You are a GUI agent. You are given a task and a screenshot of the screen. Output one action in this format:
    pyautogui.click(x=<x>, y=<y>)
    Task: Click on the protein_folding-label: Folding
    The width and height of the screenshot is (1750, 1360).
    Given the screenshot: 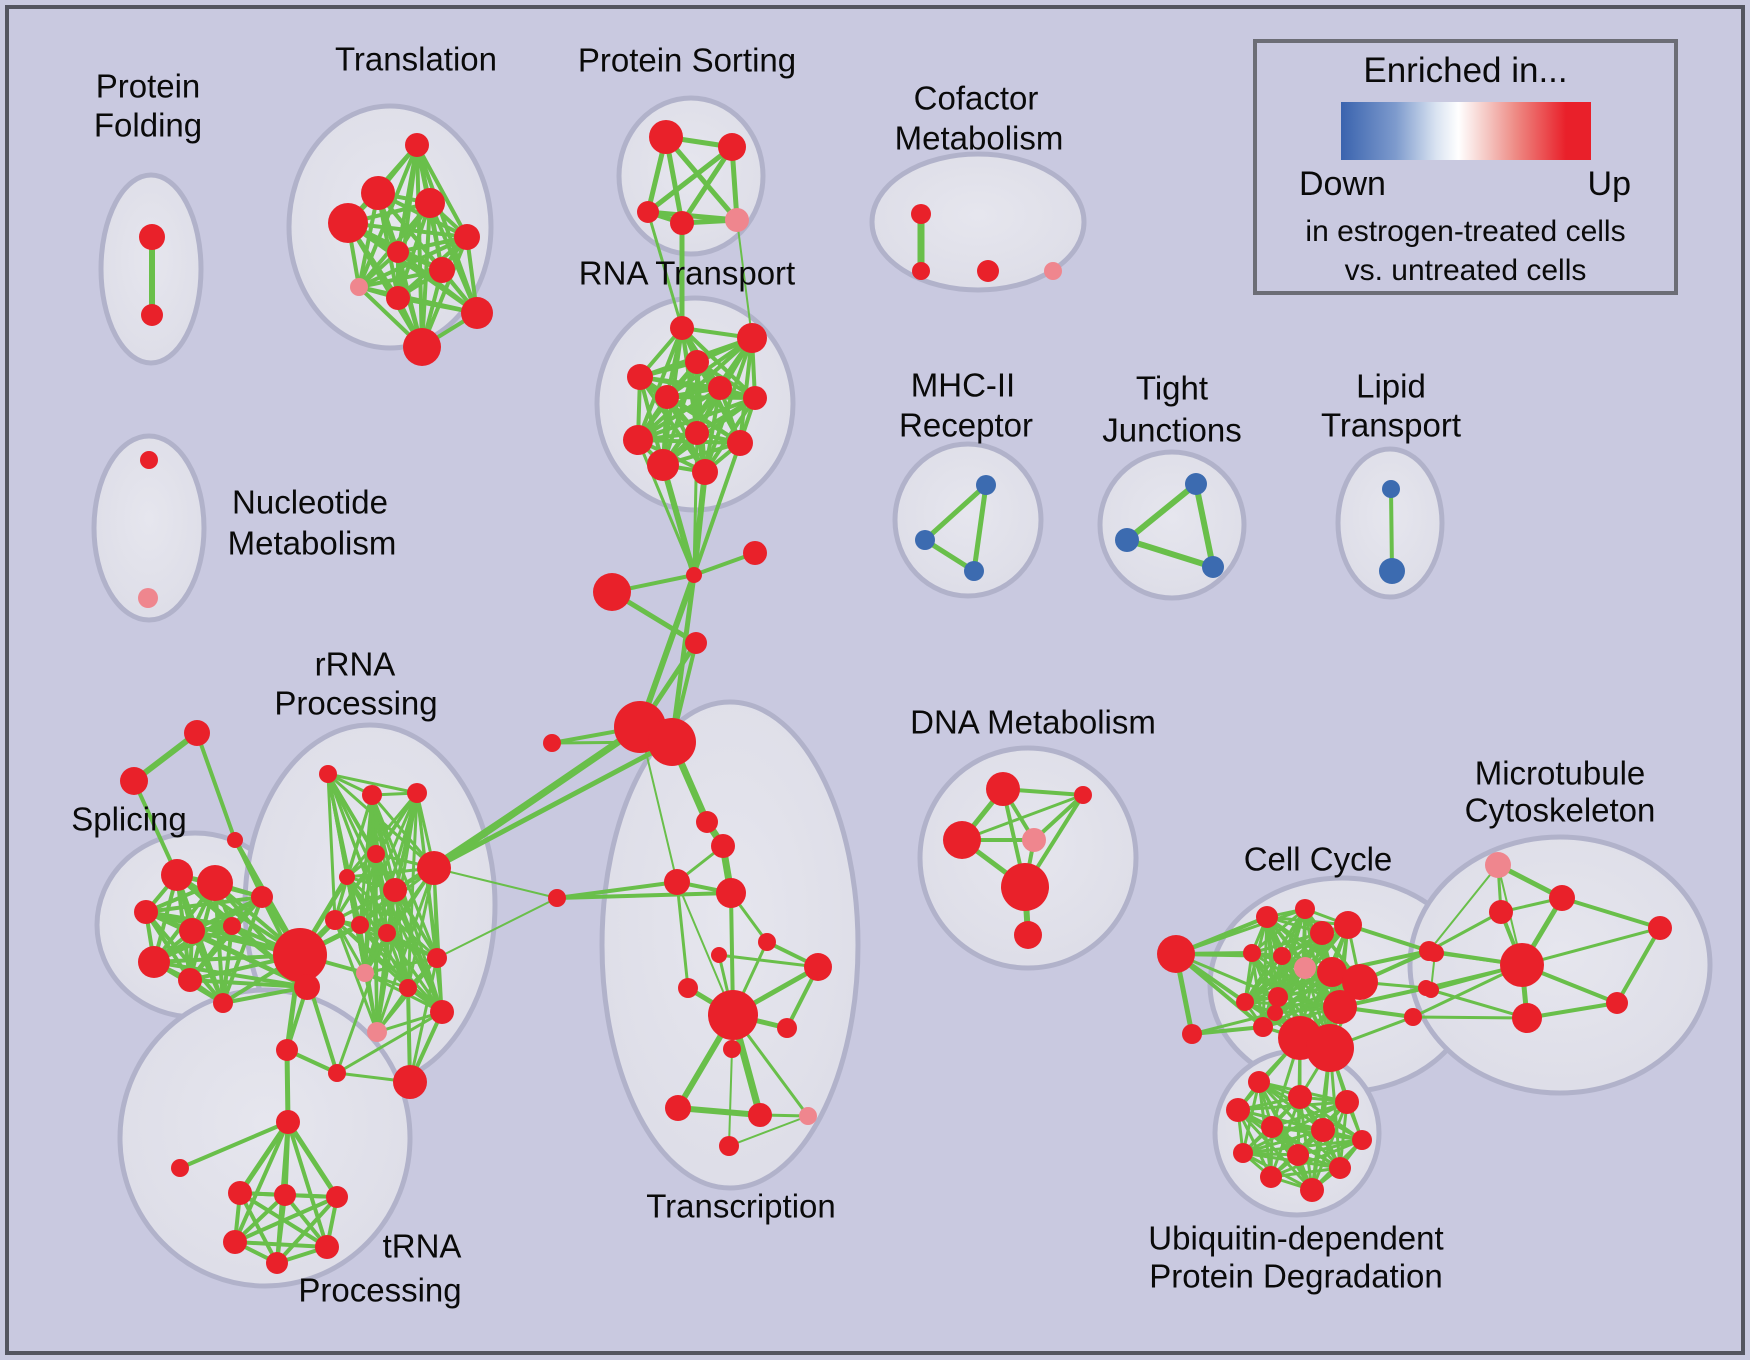 What is the action you would take?
    pyautogui.click(x=148, y=125)
    